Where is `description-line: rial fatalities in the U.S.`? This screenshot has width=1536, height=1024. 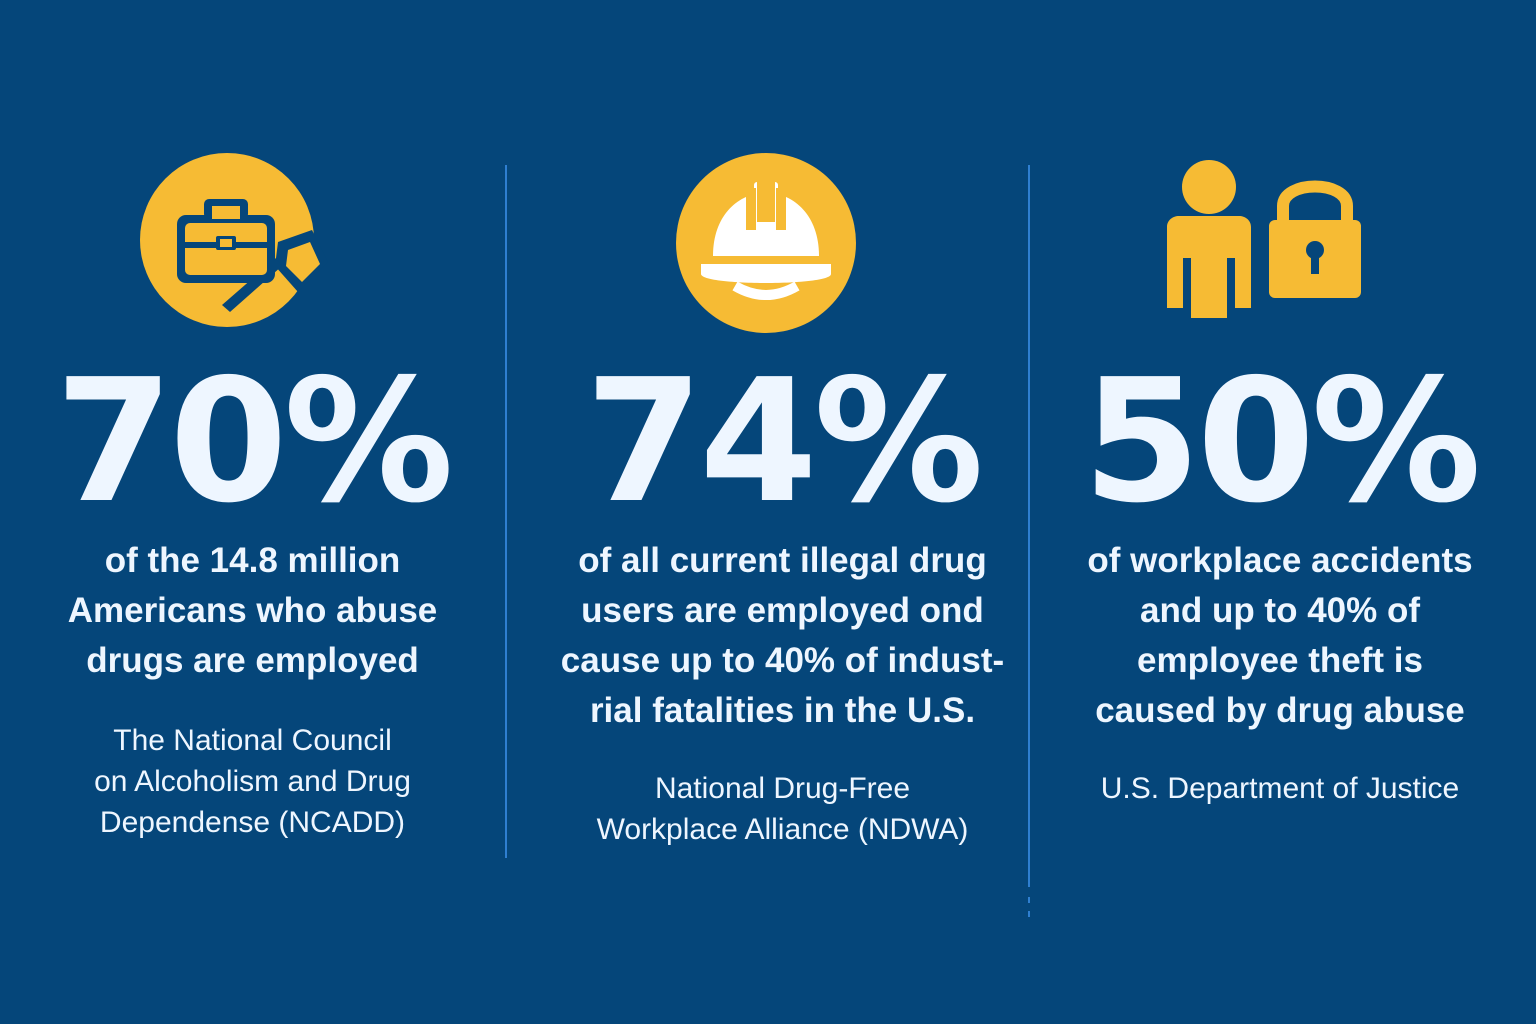
description-line: rial fatalities in the U.S. is located at coordinates (782, 710).